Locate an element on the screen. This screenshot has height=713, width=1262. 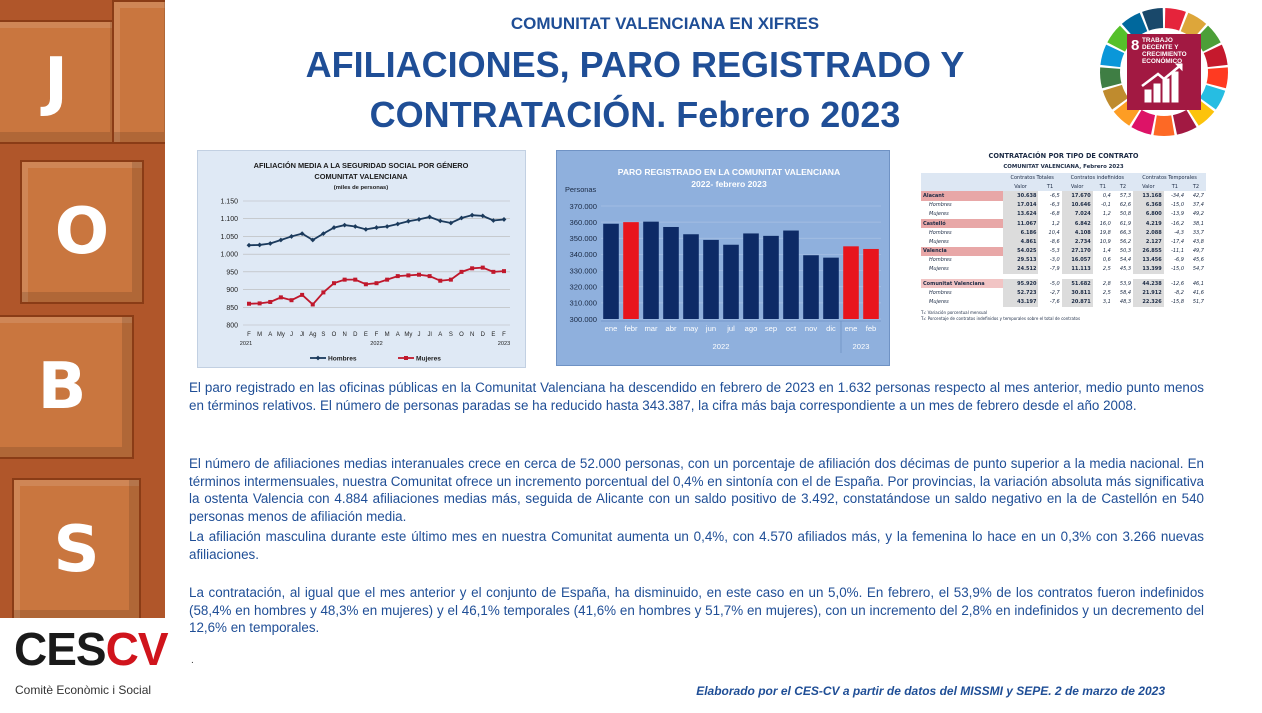
table-cell: 2,8 is located at coordinates (1106, 283).